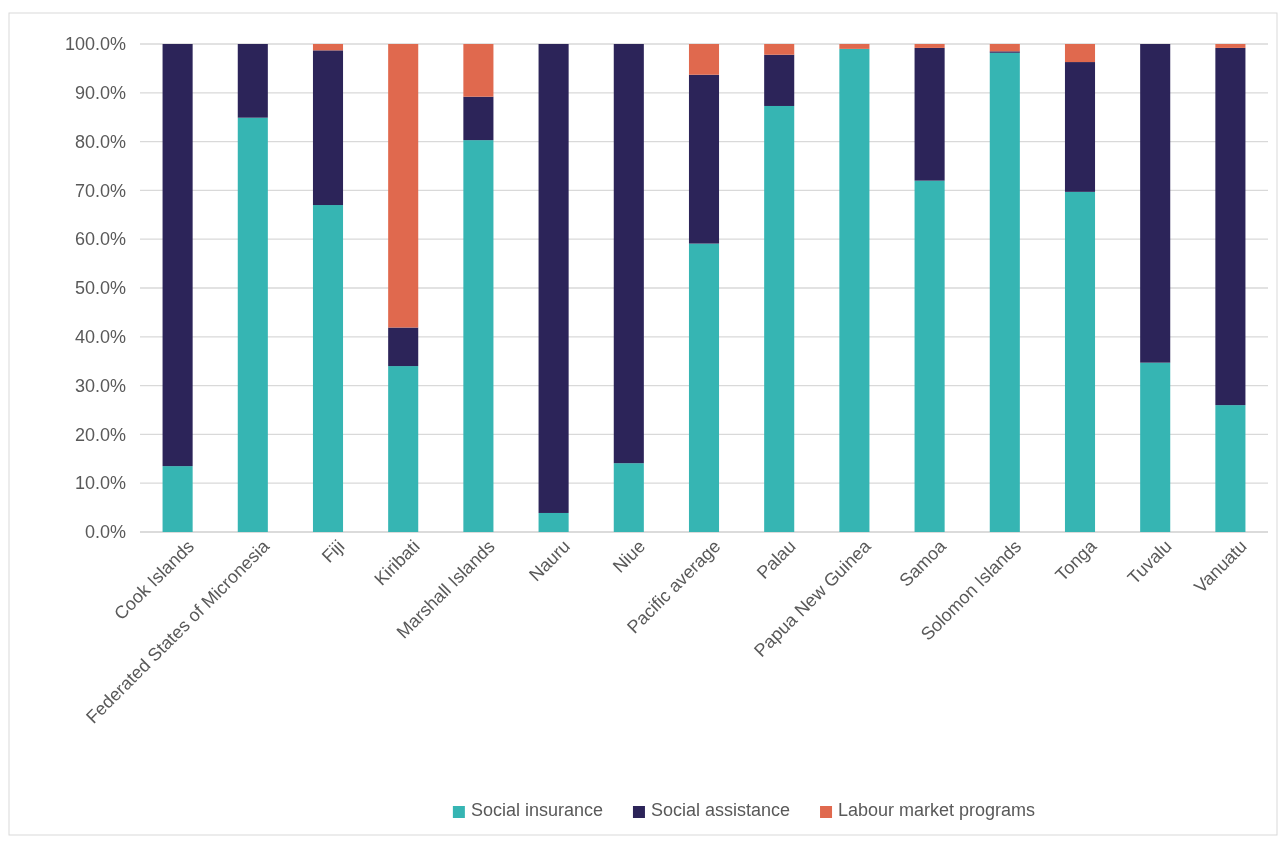  What do you see at coordinates (720, 810) in the screenshot?
I see `legend-label: Social assistance` at bounding box center [720, 810].